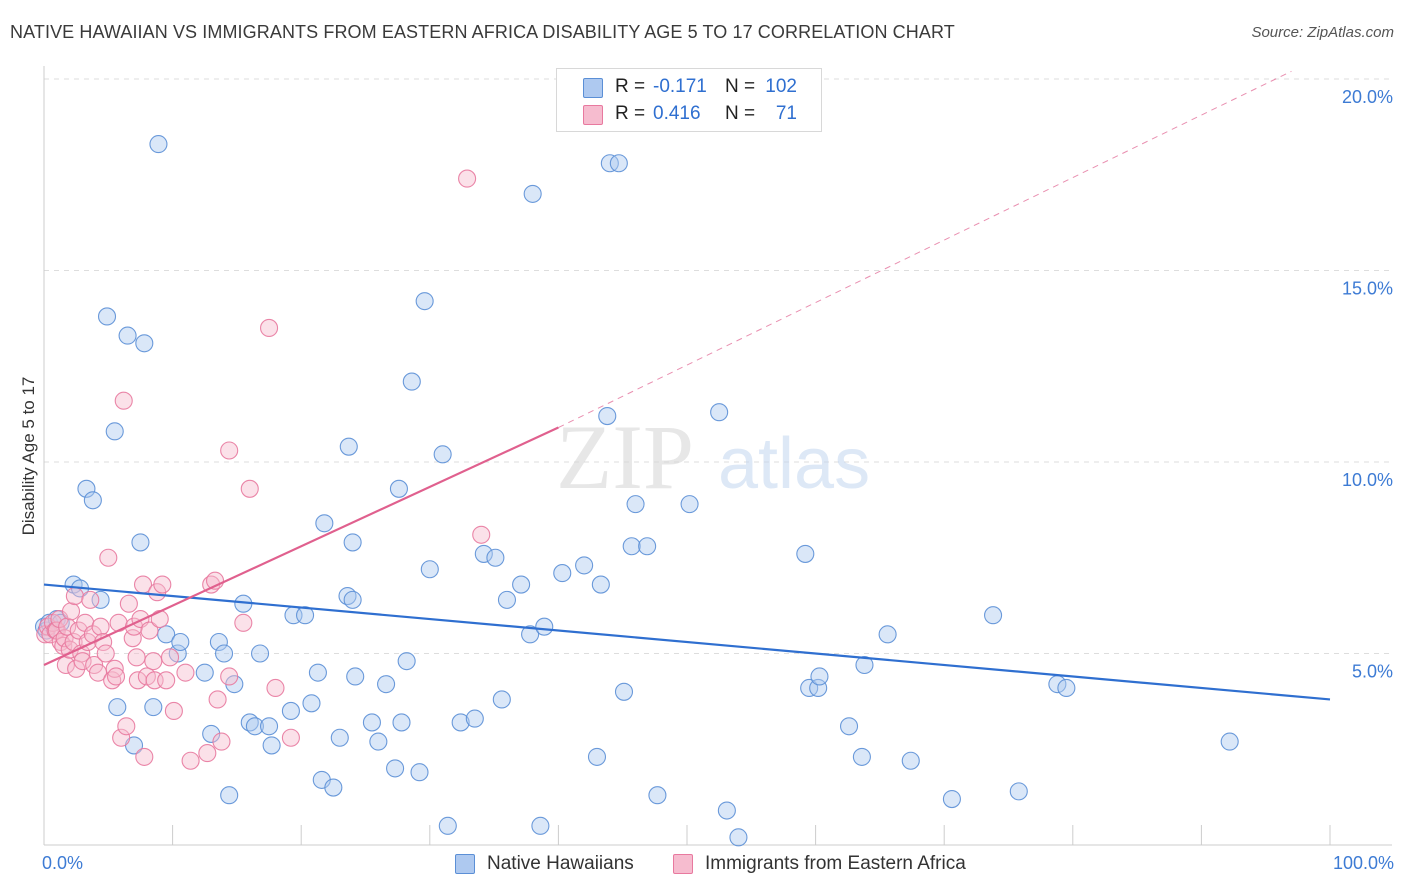 This screenshot has width=1406, height=892. What do you see at coordinates (835, 863) in the screenshot?
I see `legend-label-eastern-africa: Immigrants from Eastern Africa` at bounding box center [835, 863].